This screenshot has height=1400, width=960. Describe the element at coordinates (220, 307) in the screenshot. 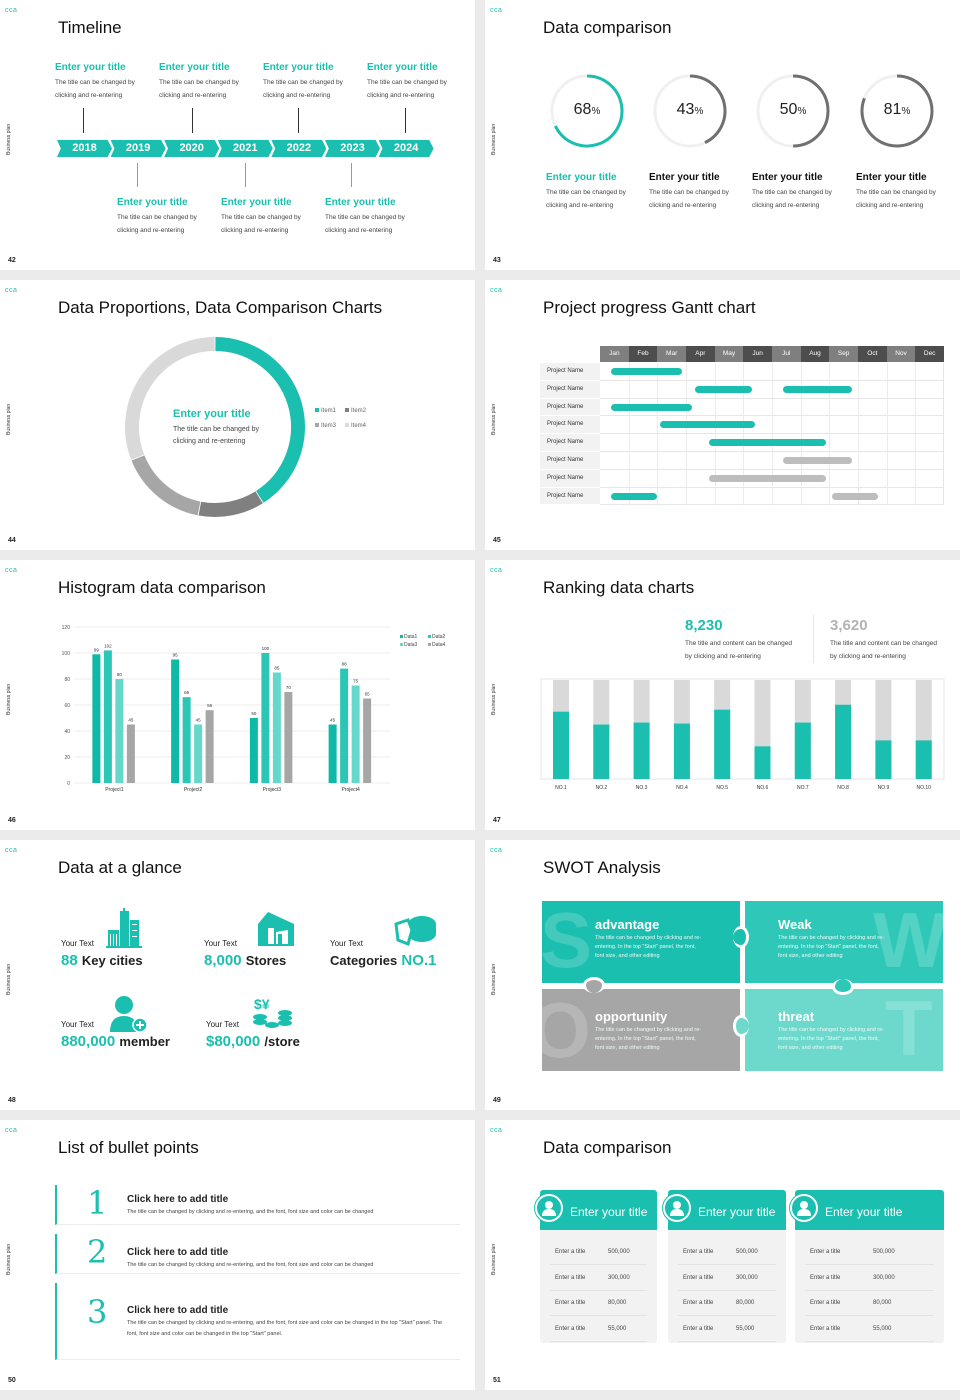

I see `slide-title: Data Proportions, Data Comparison Charts` at that location.